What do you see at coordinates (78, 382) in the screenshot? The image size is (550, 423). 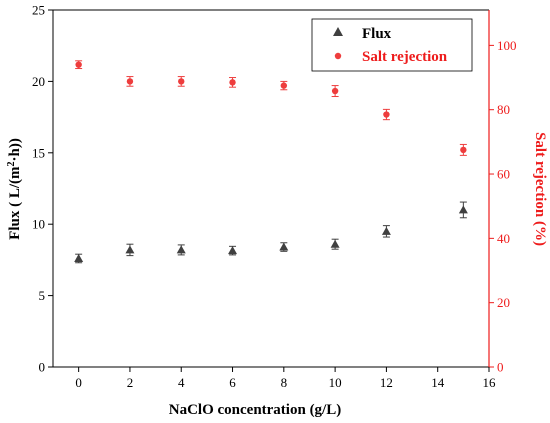 I see `x-tick-label: 0` at bounding box center [78, 382].